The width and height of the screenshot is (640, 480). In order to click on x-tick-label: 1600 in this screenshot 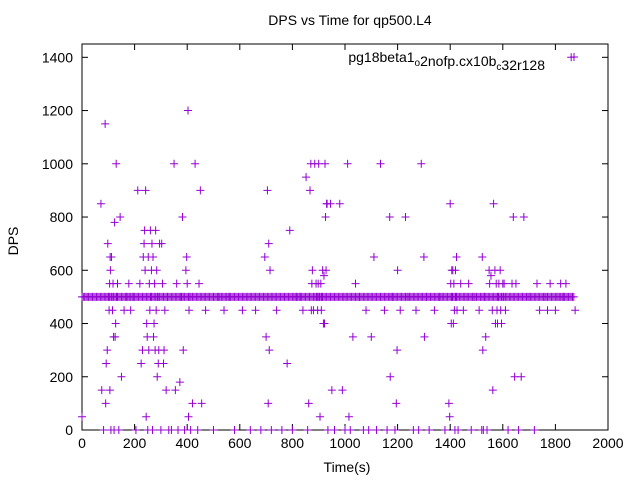, I will do `click(502, 443)`.